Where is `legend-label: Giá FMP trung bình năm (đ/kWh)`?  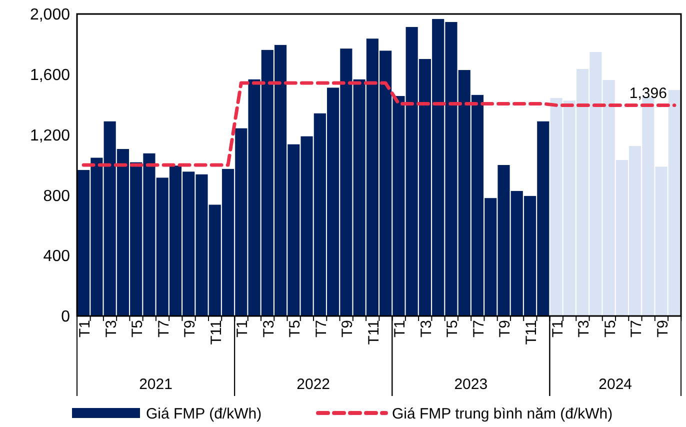 legend-label: Giá FMP trung bình năm (đ/kWh) is located at coordinates (502, 413).